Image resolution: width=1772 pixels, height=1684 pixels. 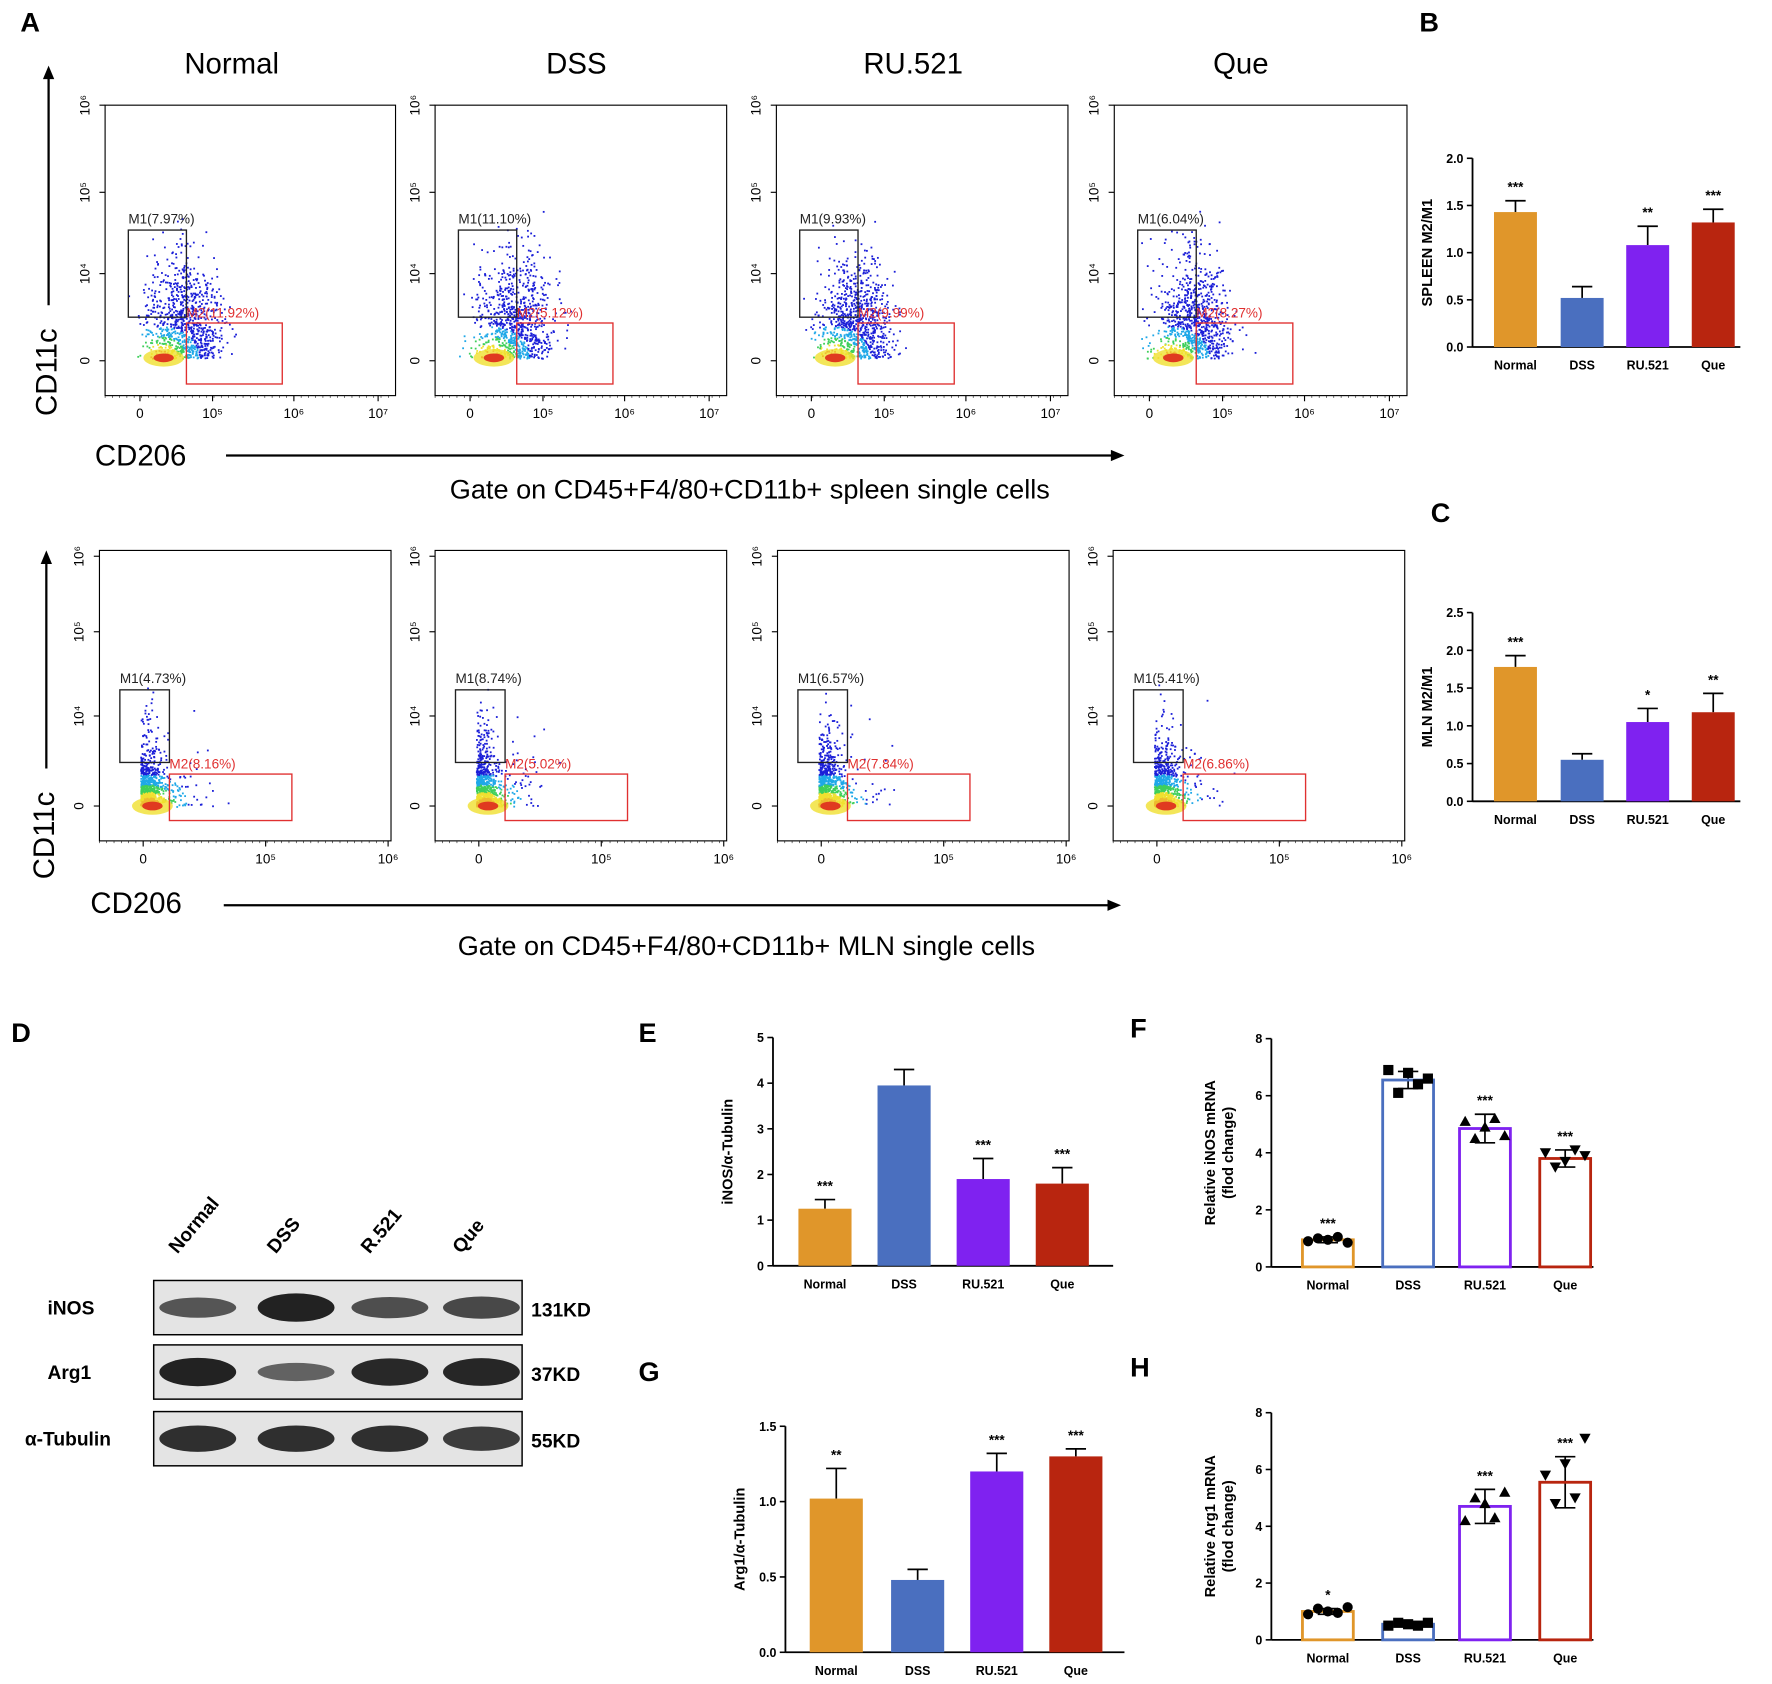 What do you see at coordinates (966, 413) in the screenshot?
I see `x-tick-label: 10⁶` at bounding box center [966, 413].